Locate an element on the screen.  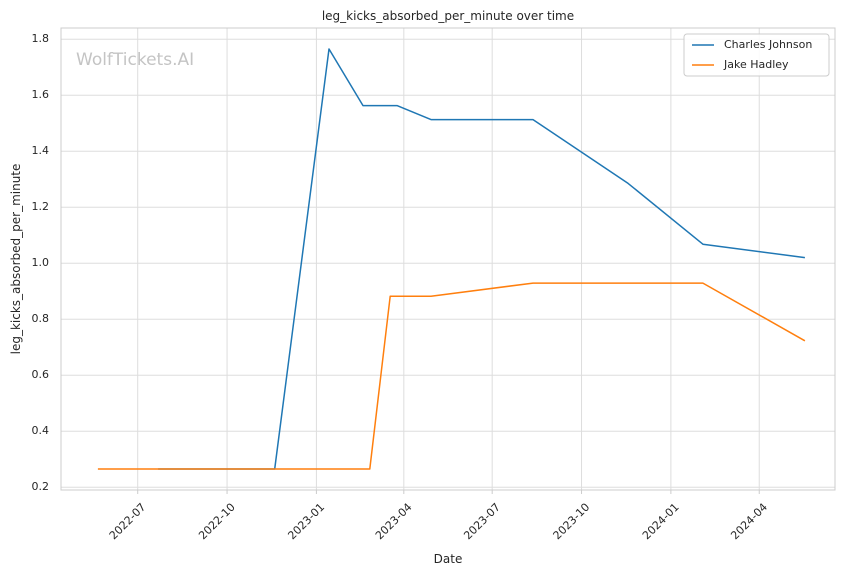
y-tick-label: 0.2 is located at coordinates (41, 486).